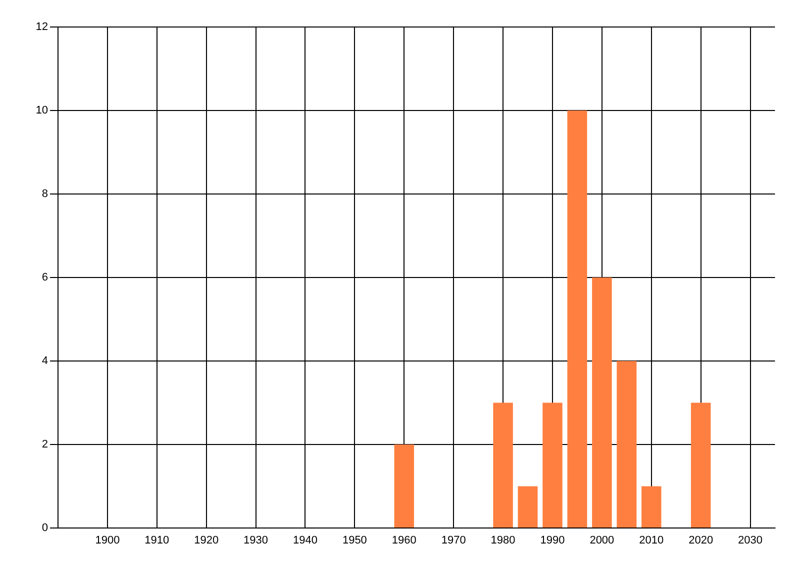 Image resolution: width=800 pixels, height=576 pixels. Describe the element at coordinates (404, 540) in the screenshot. I see `x-tick-label: 1960` at that location.